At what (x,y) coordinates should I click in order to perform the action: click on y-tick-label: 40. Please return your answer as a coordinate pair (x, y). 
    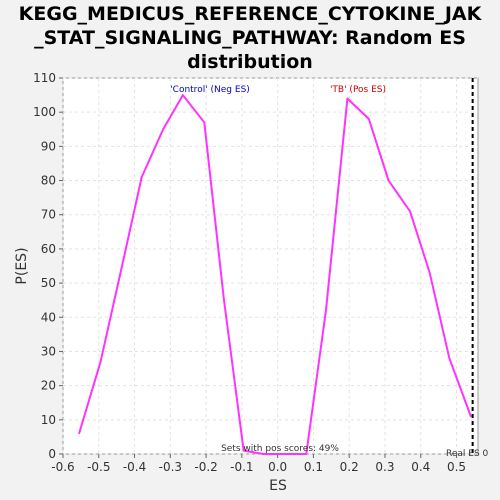
    Looking at the image, I should click on (48, 317).